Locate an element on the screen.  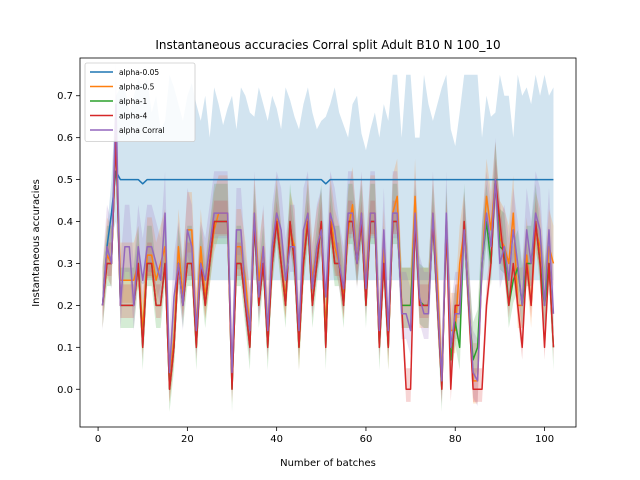
x-axis-label: Number of batches is located at coordinates (328, 463).